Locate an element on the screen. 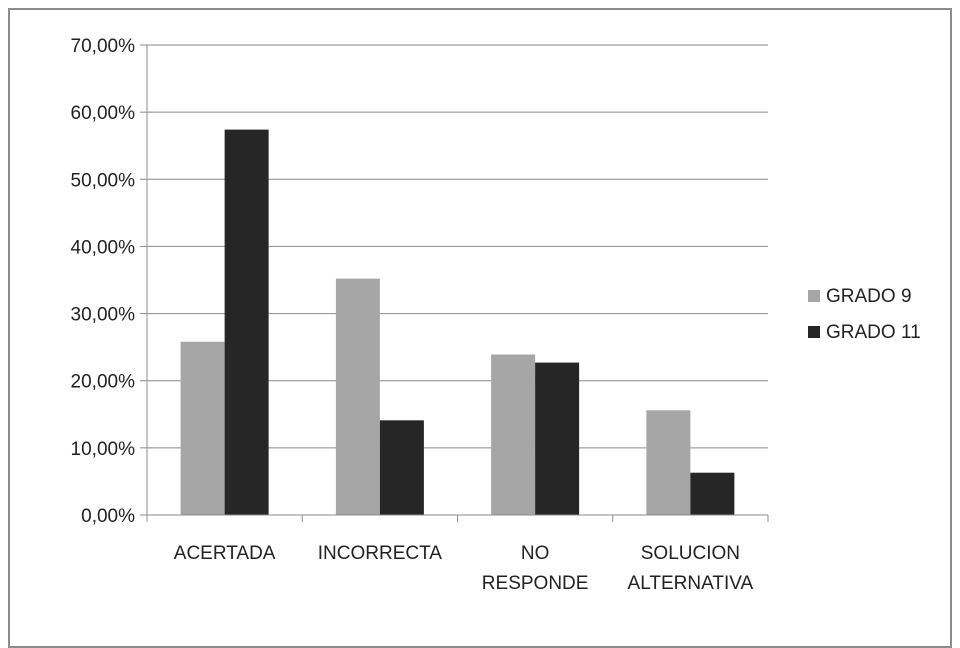  y-tick-label: 0,00% is located at coordinates (108, 516).